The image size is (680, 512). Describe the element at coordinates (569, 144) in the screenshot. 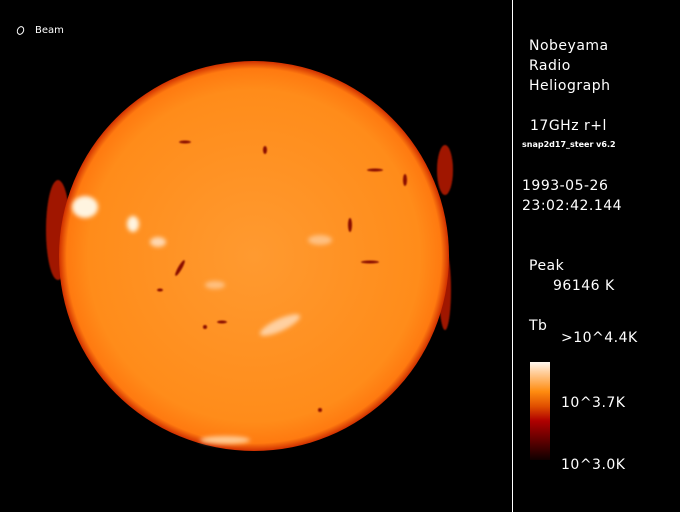

I see `software-version: snap2d17_steer v6.2` at that location.